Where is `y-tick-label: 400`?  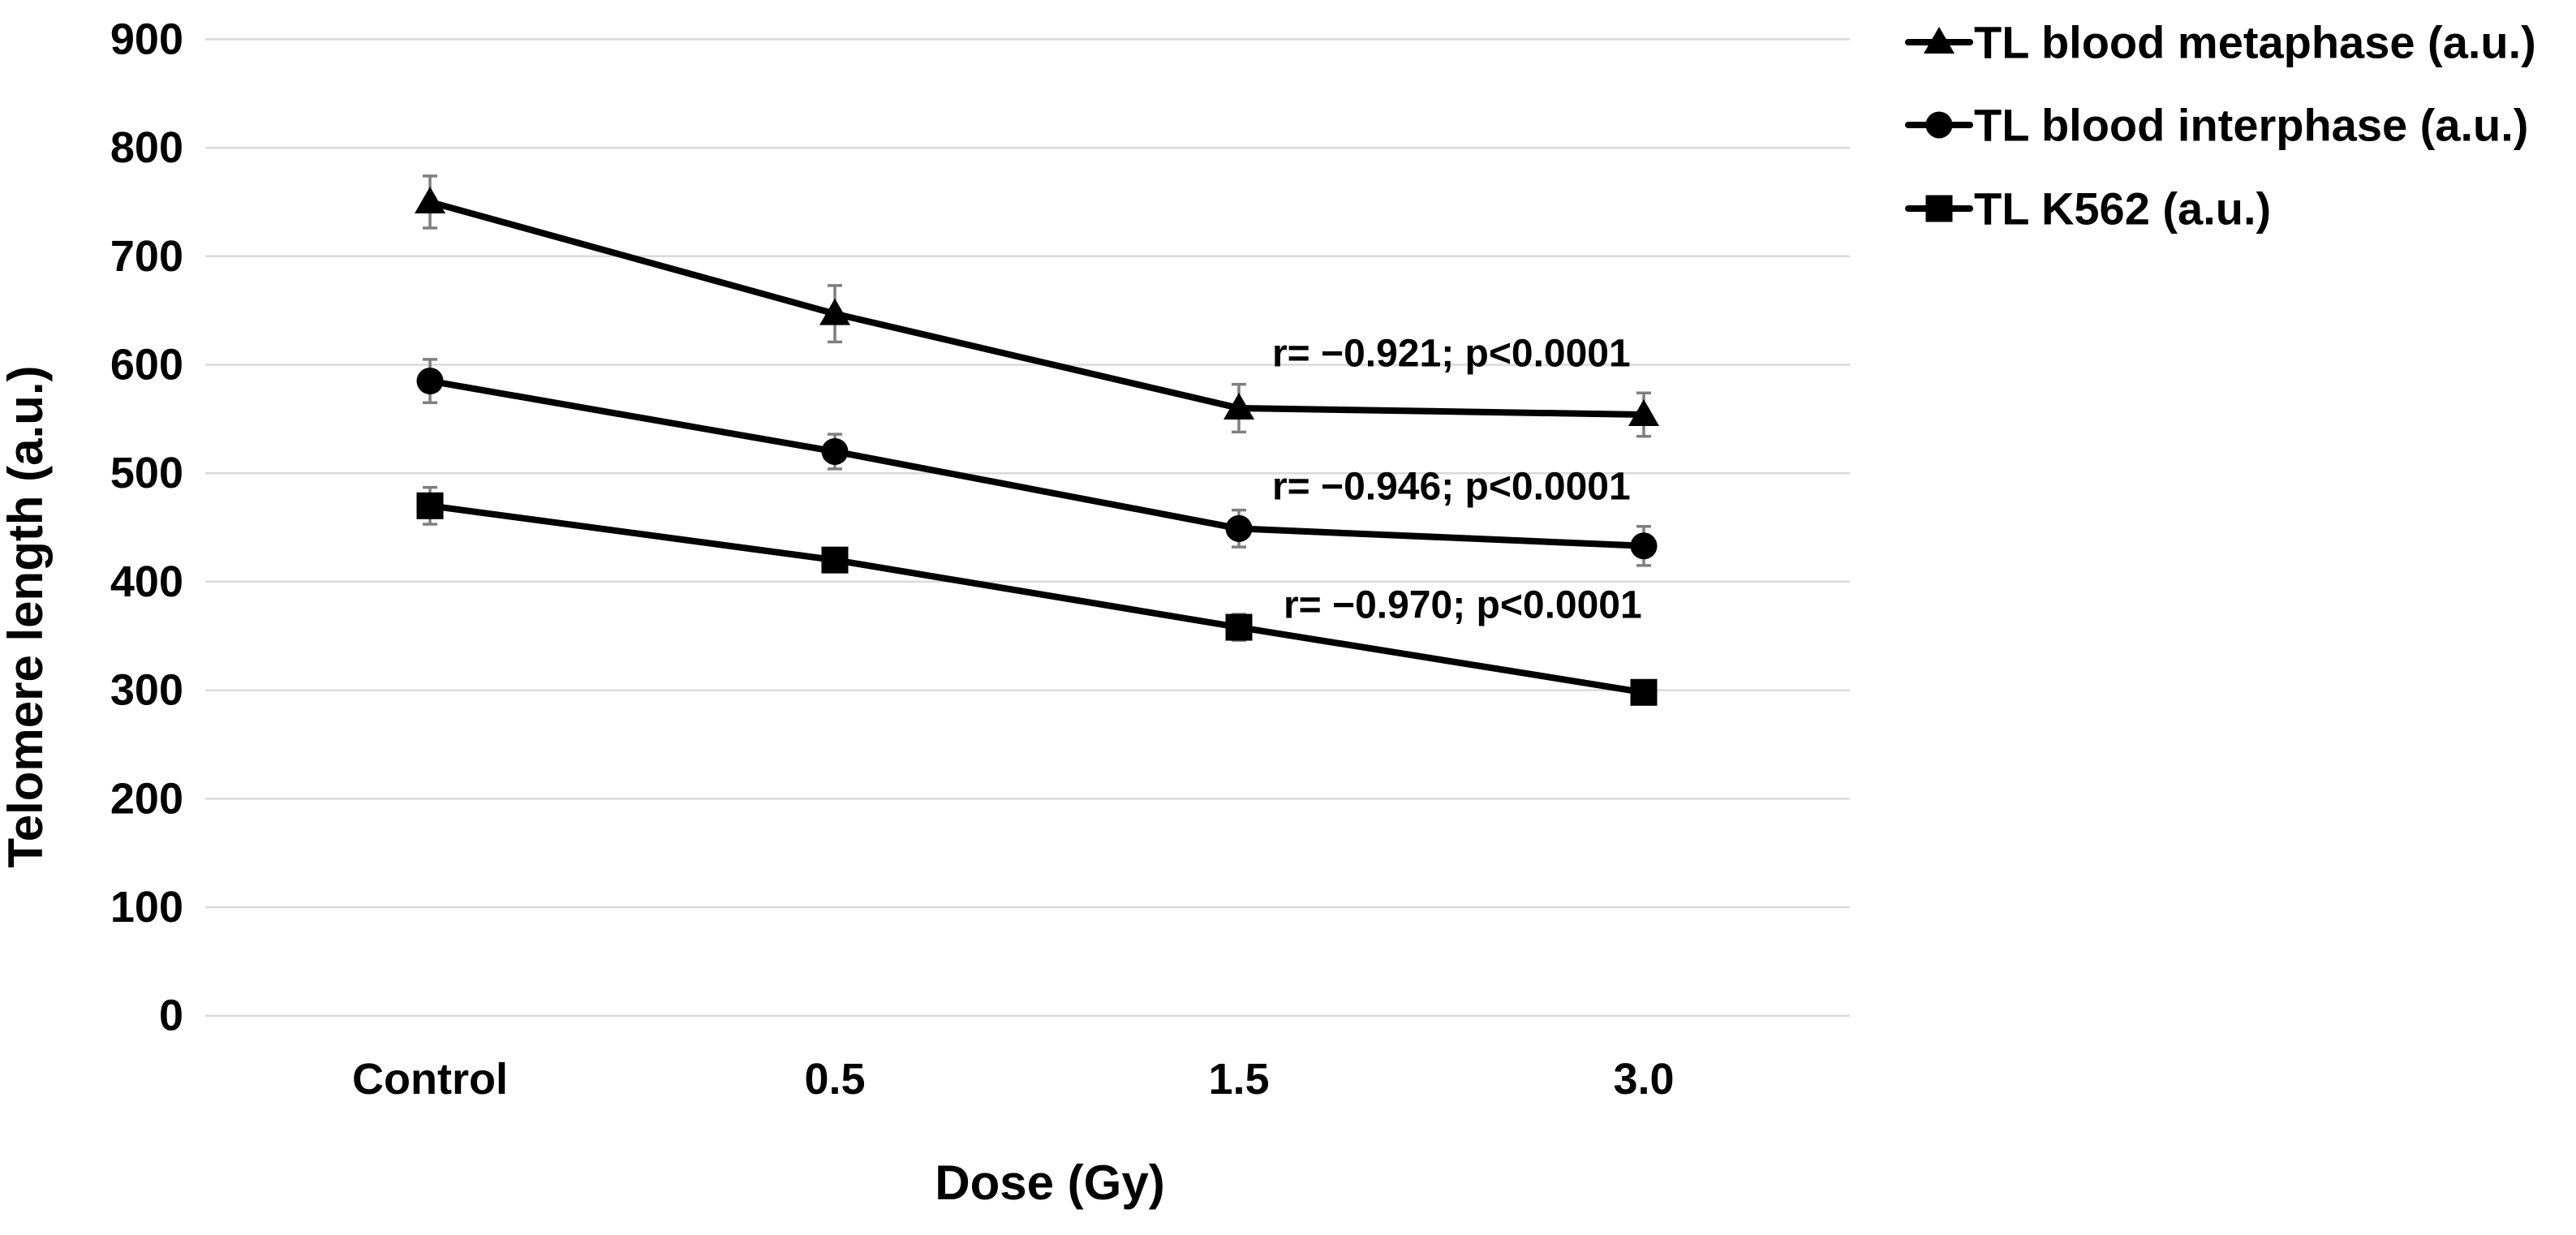 y-tick-label: 400 is located at coordinates (146, 581).